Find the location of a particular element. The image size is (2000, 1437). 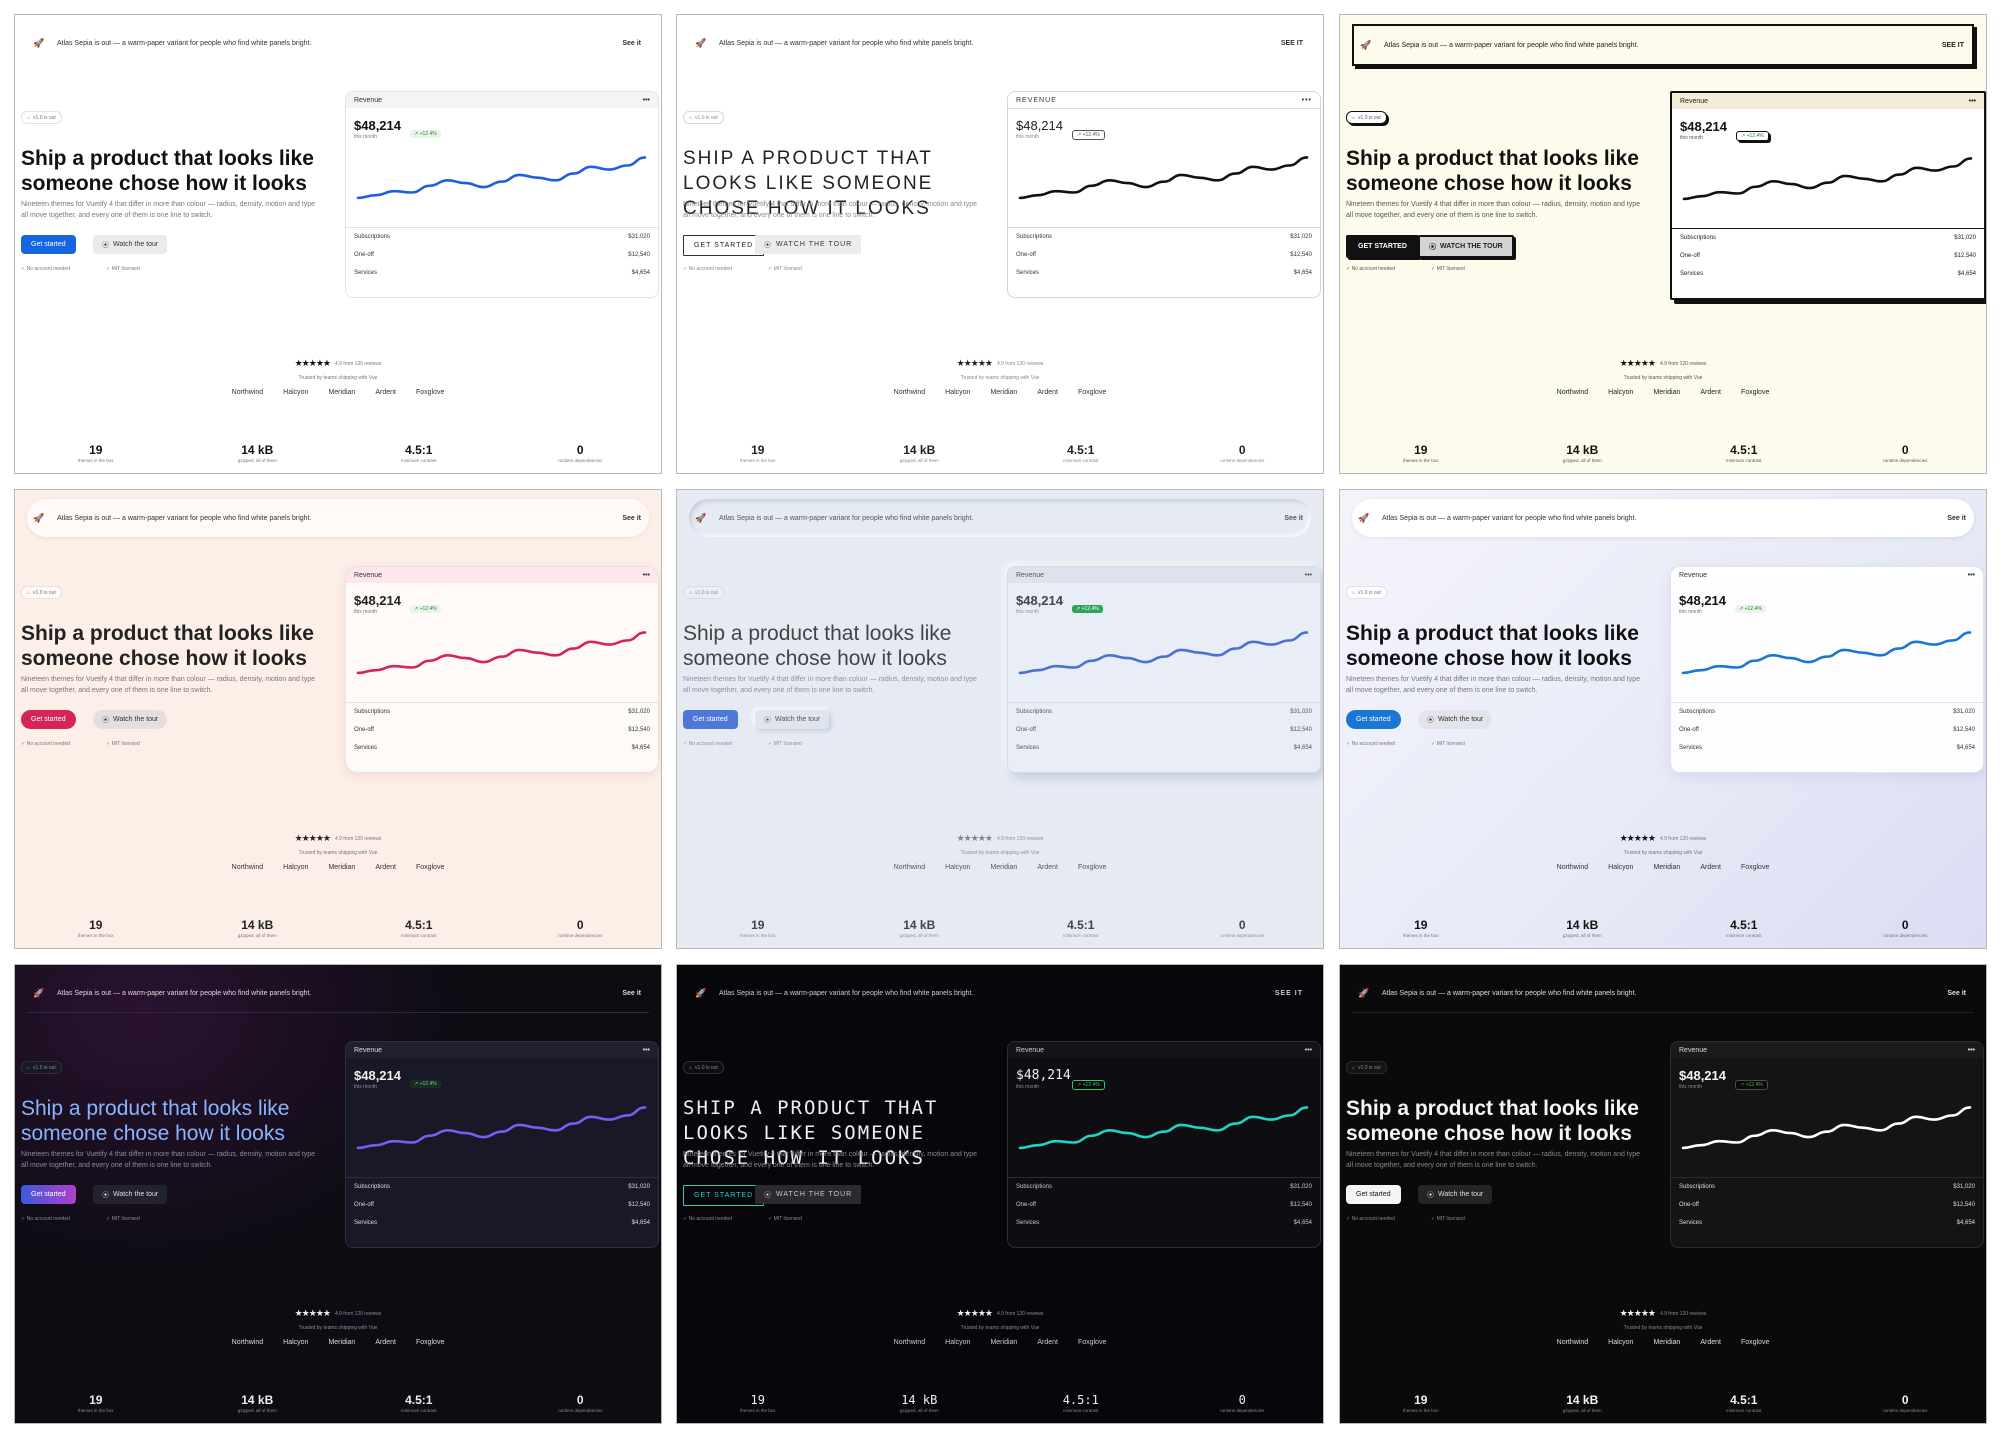

trusted-by-text: Trusted by teams shipping with Vue is located at coordinates (1000, 378).